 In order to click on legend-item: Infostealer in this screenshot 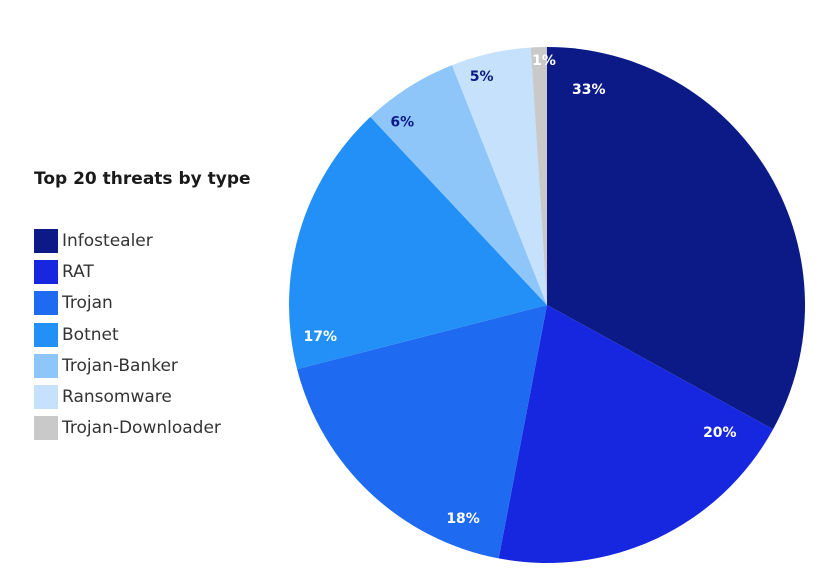, I will do `click(127, 240)`.